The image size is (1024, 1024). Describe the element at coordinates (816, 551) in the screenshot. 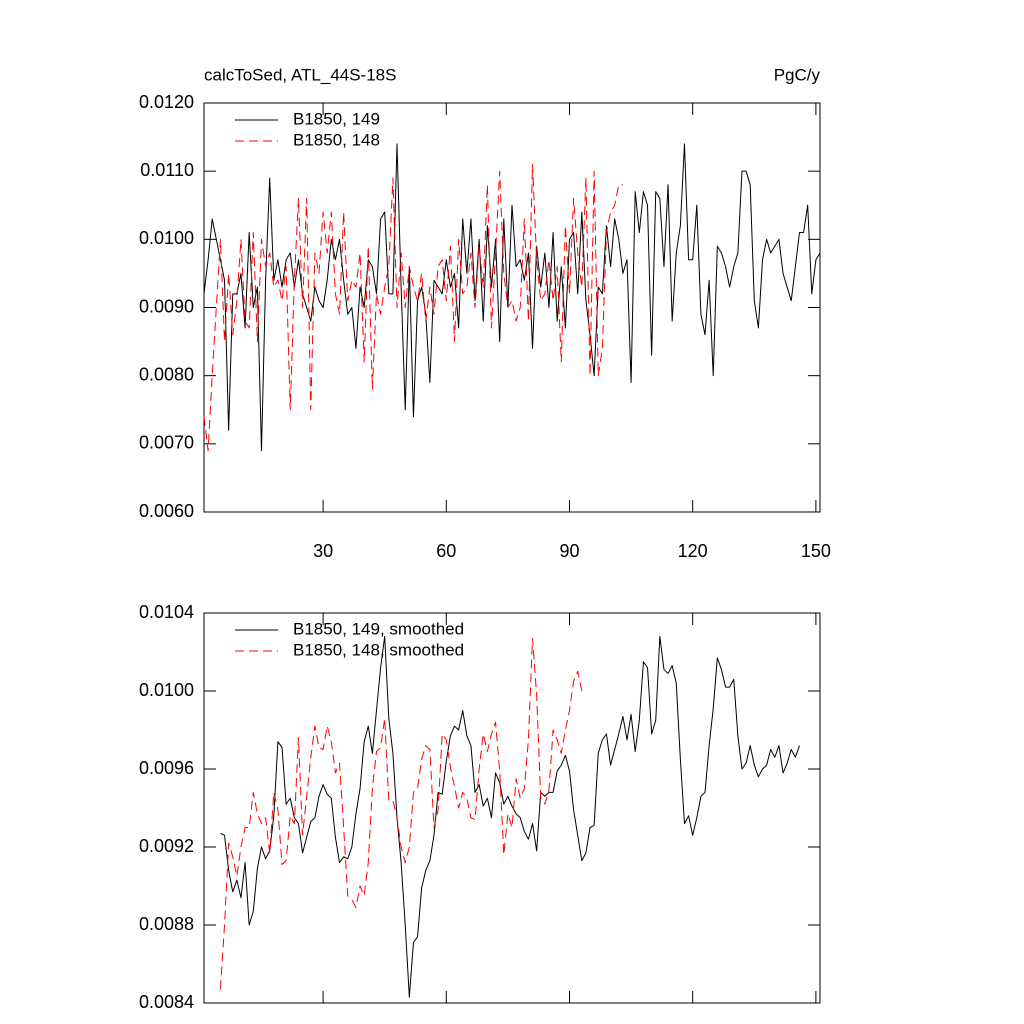

I see `x-tick-label: 150` at that location.